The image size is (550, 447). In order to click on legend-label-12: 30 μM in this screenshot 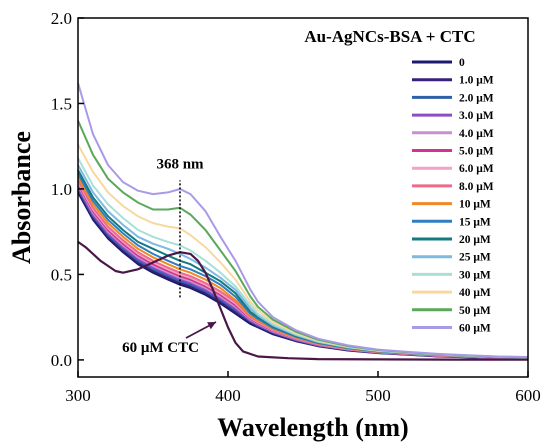, I will do `click(475, 275)`.